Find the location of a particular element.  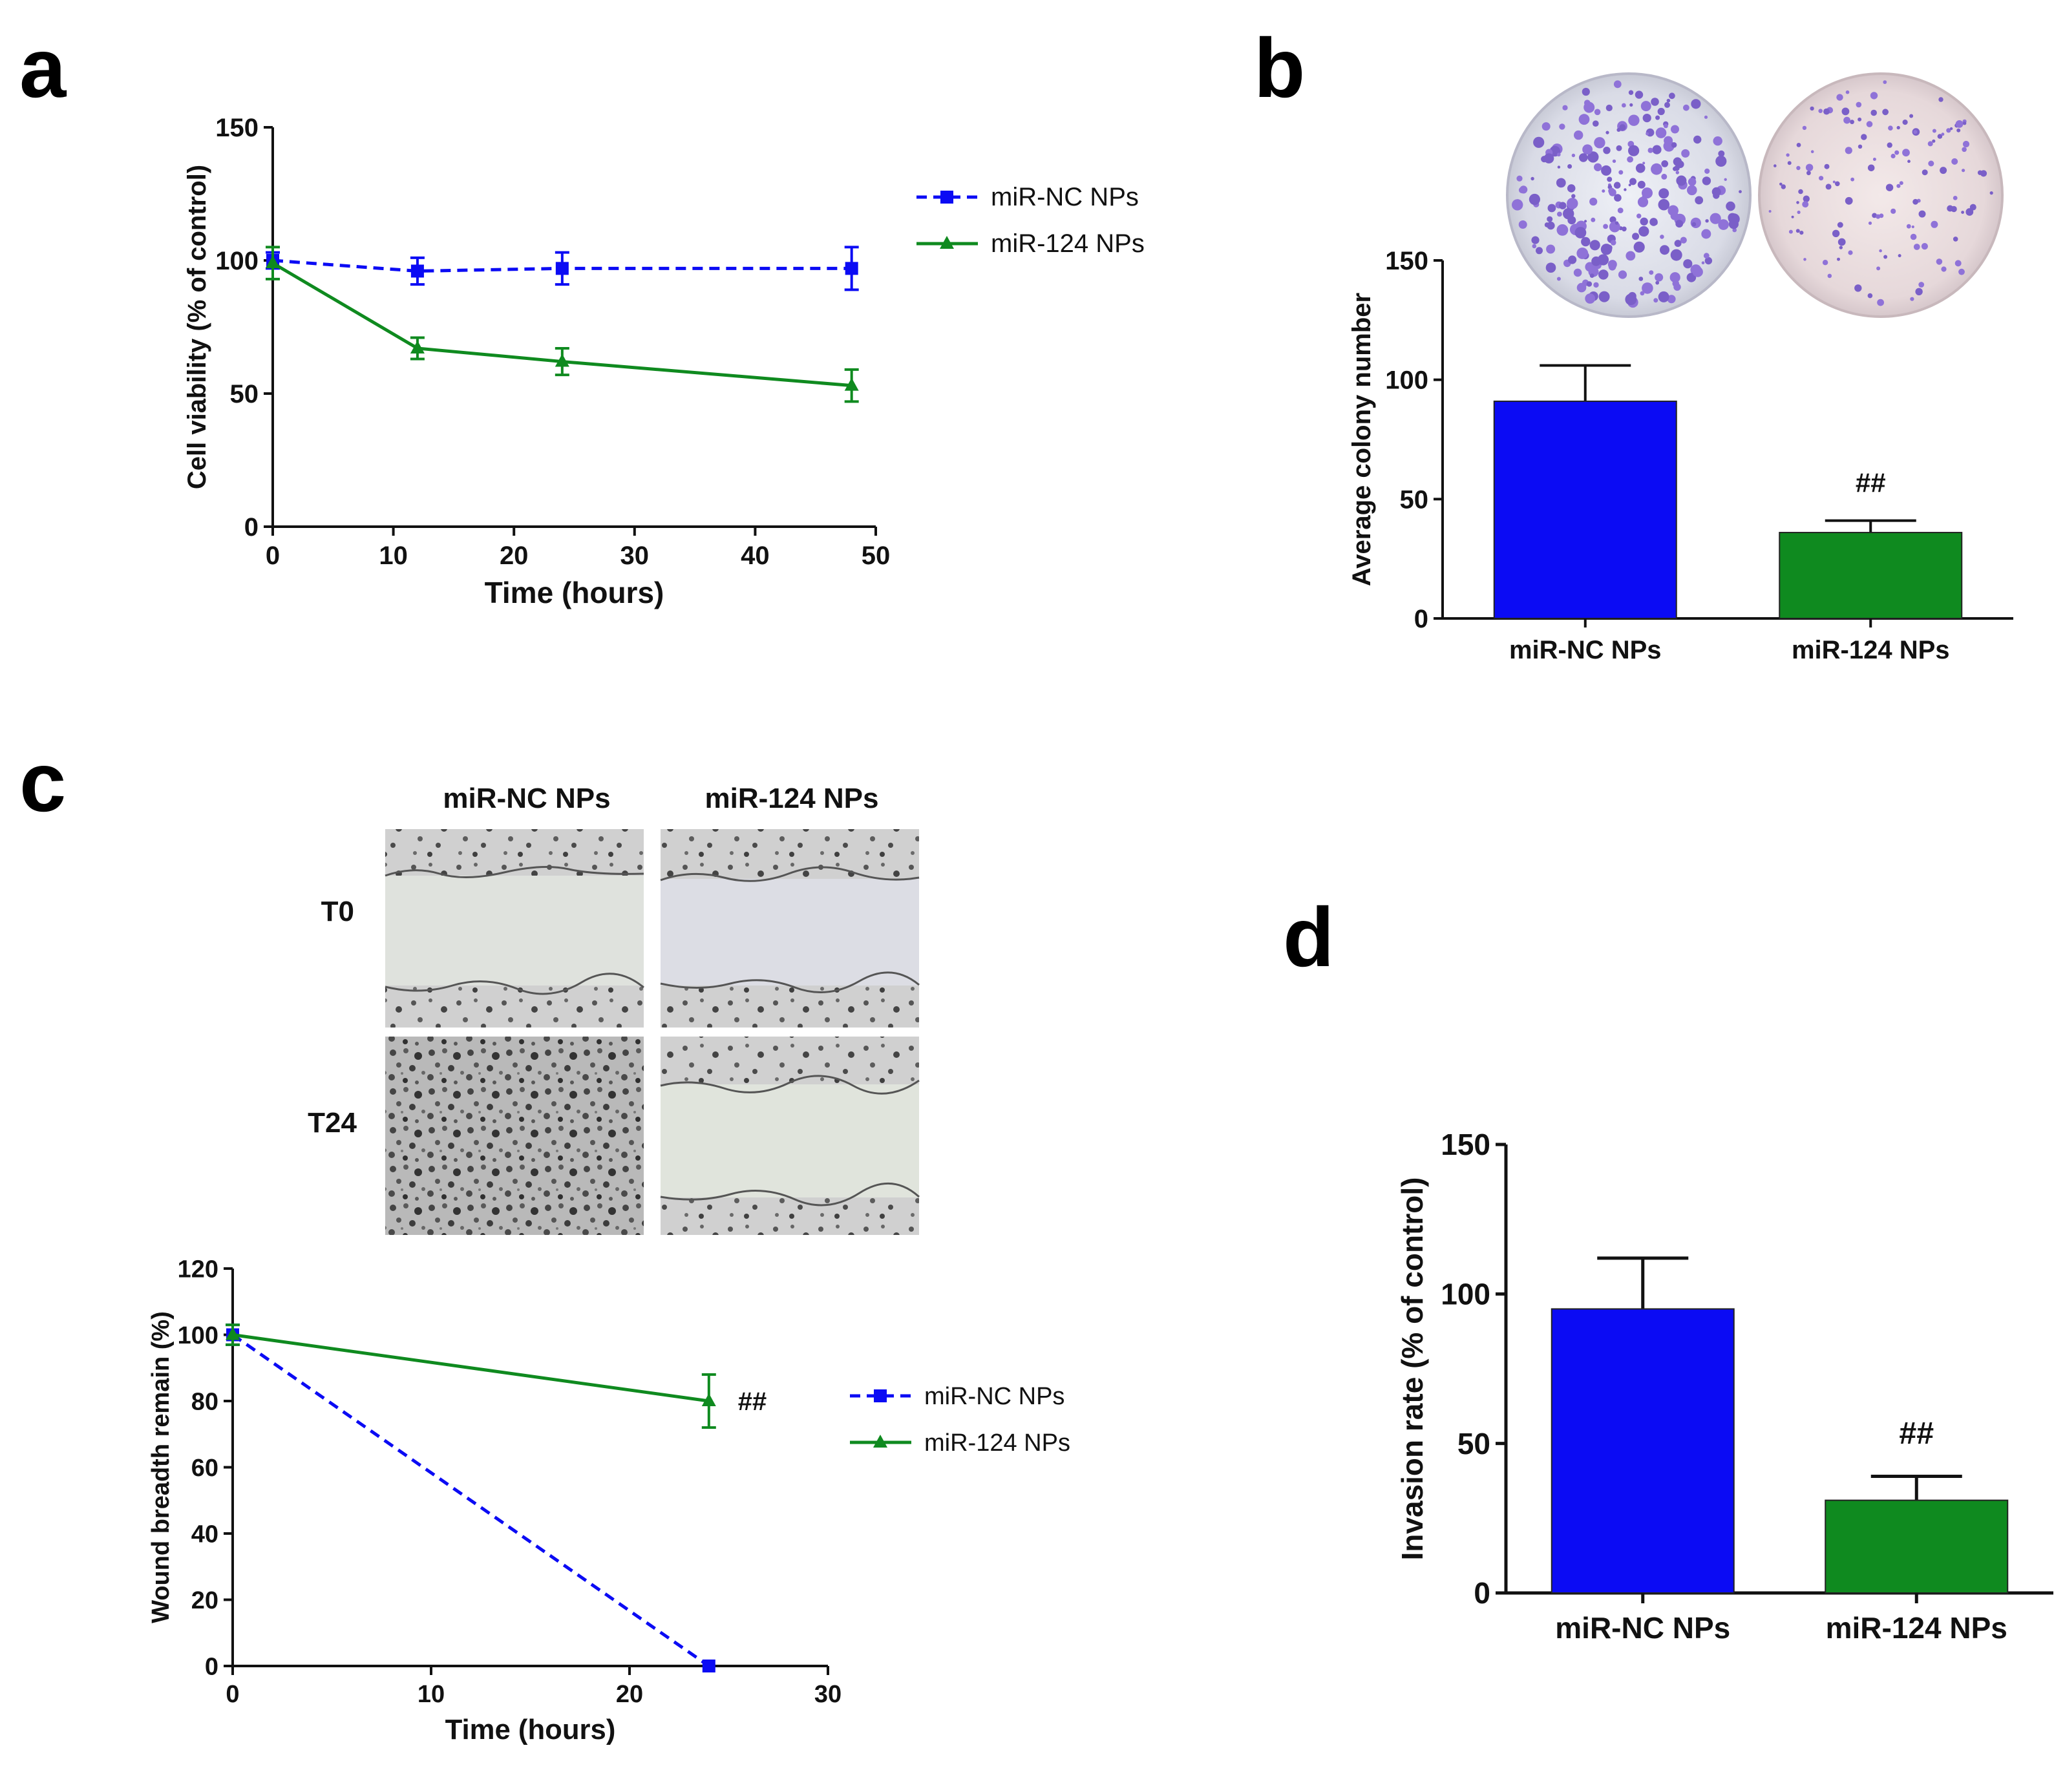

a-legend-label-1: miR-124 NPs is located at coordinates (1068, 244).